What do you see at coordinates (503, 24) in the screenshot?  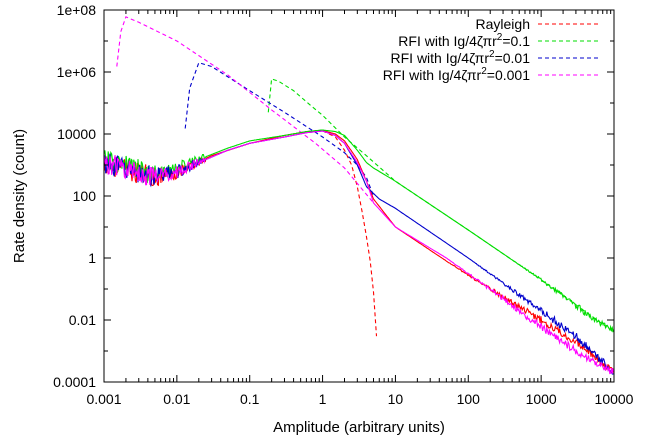 I see `legend-label: Rayleigh` at bounding box center [503, 24].